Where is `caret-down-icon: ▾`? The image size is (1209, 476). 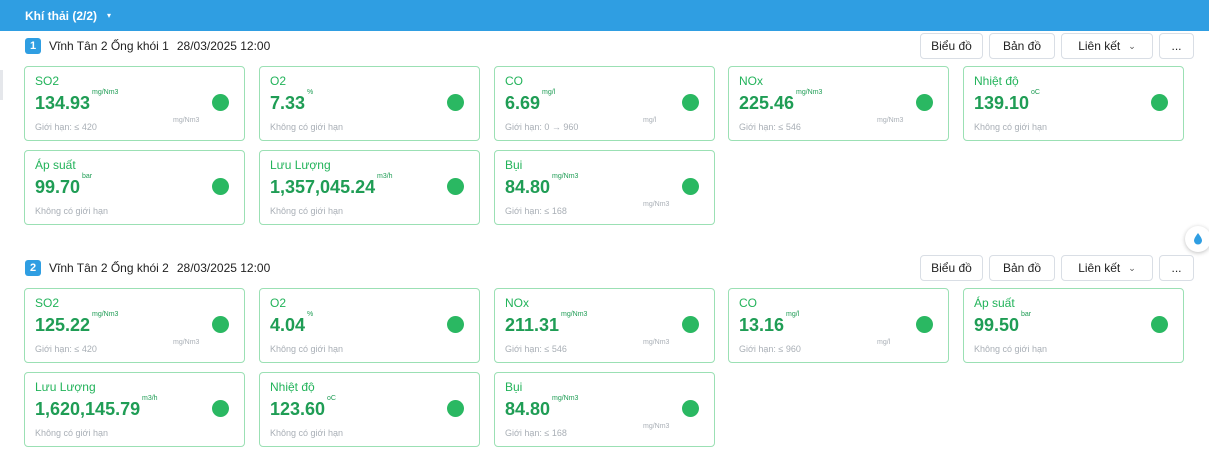 caret-down-icon: ▾ is located at coordinates (109, 15).